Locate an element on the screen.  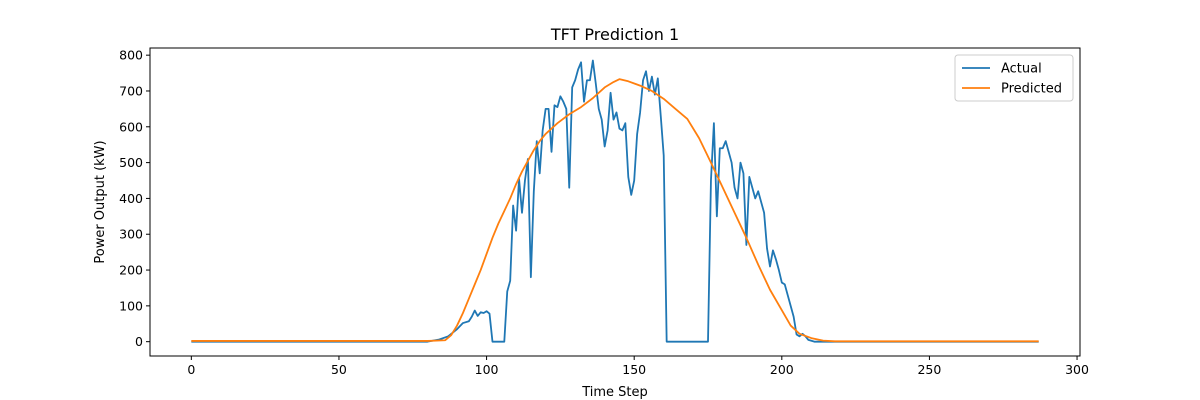
y-tick-label: 400 is located at coordinates (131, 198).